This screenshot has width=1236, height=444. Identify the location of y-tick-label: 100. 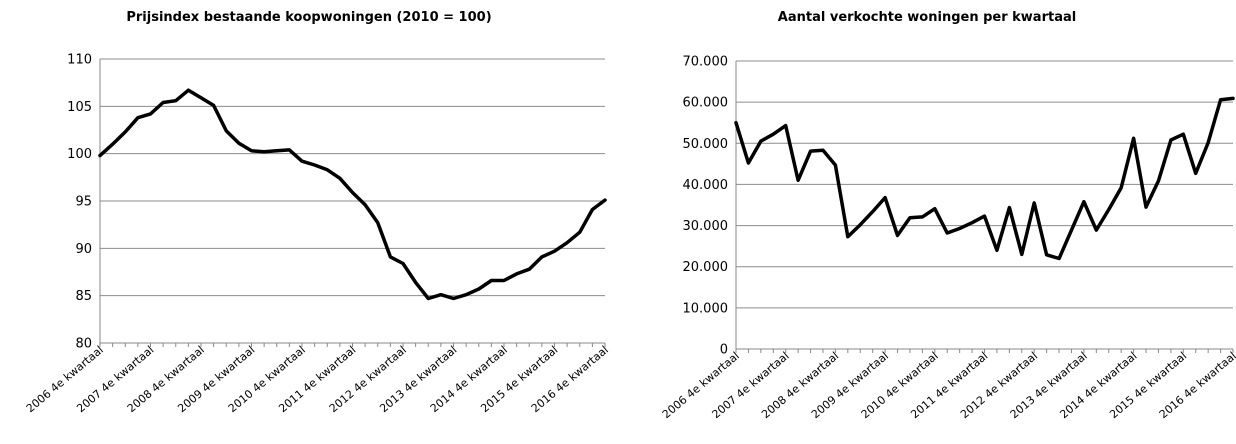
(79, 154).